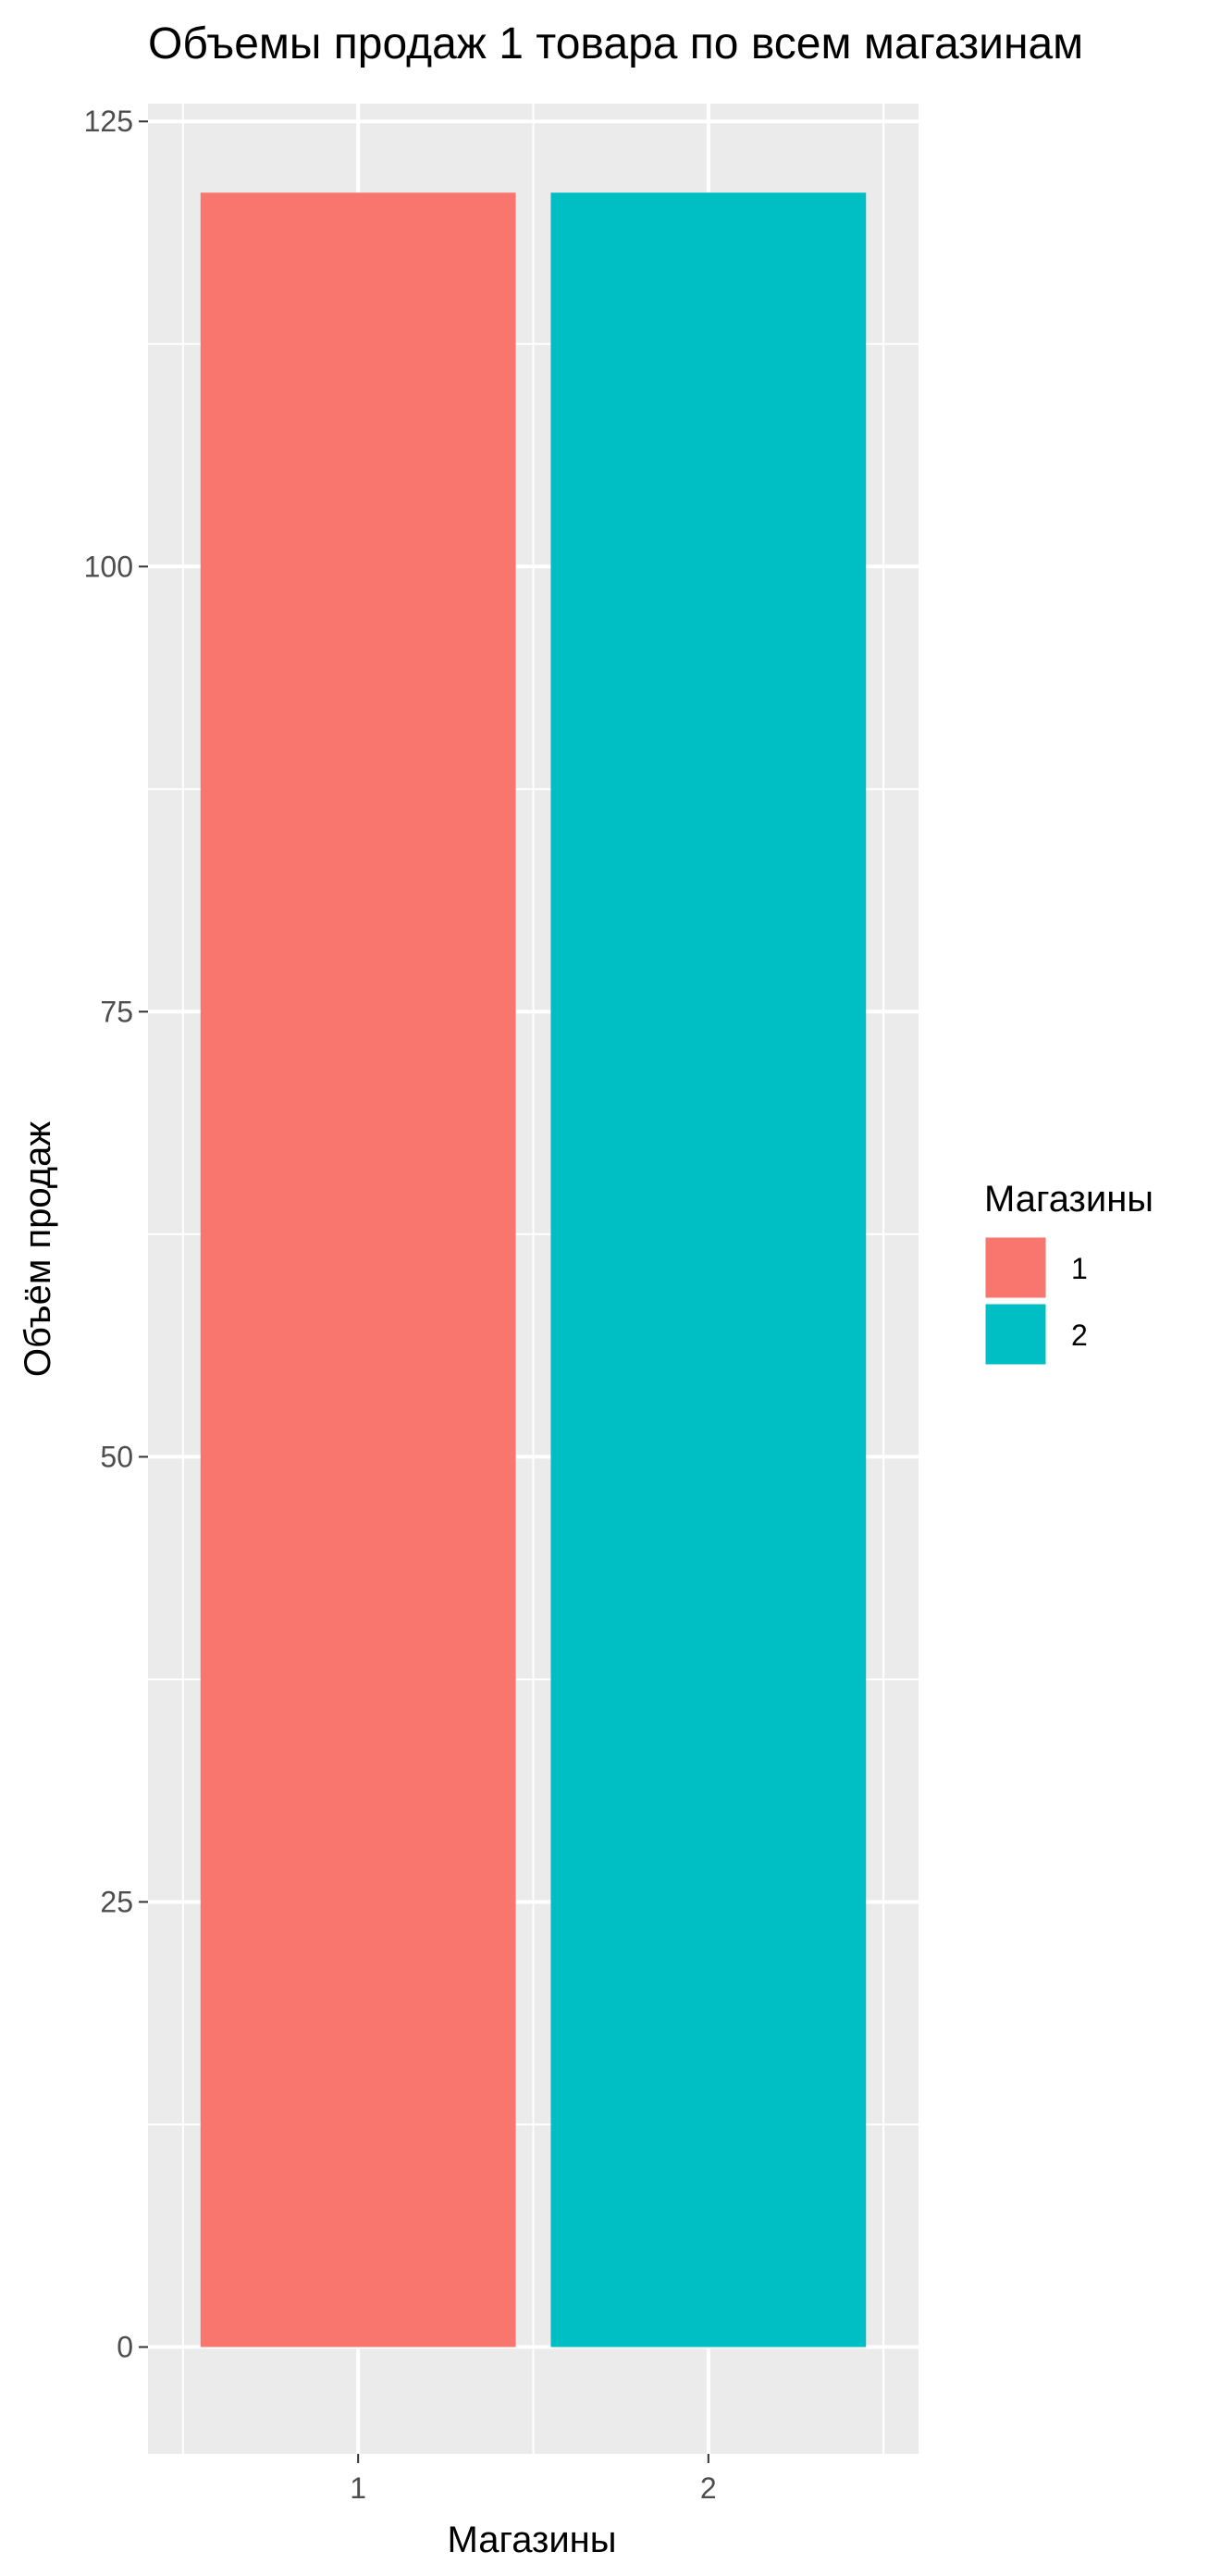 This screenshot has width=1221, height=2576. What do you see at coordinates (358, 2488) in the screenshot?
I see `x-tick-label: 1` at bounding box center [358, 2488].